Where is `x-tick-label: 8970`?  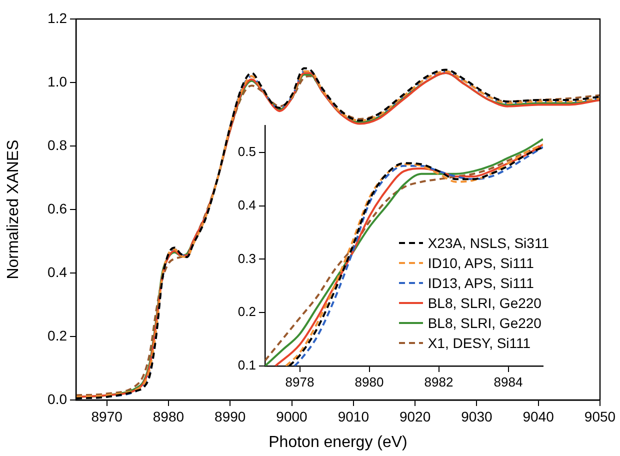 x-tick-label: 8970 is located at coordinates (107, 416).